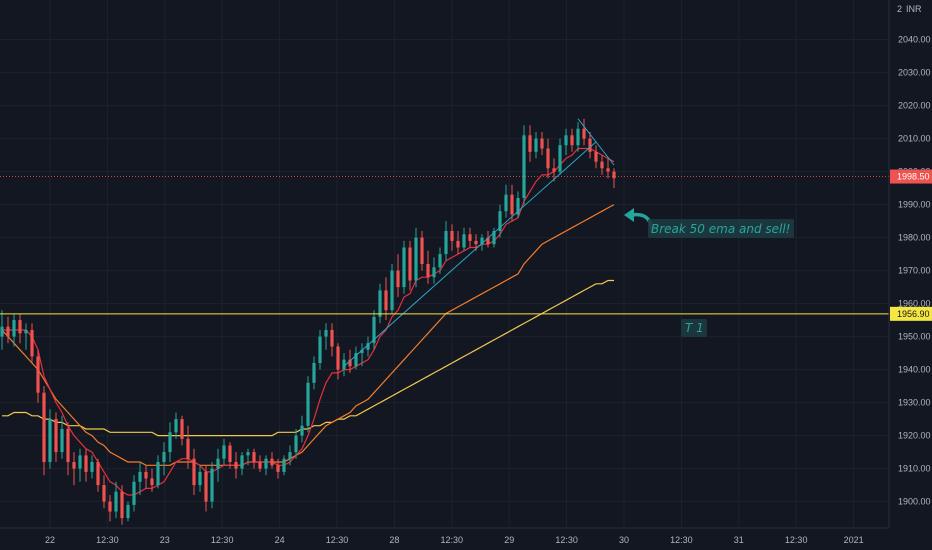 This screenshot has height=550, width=932. What do you see at coordinates (913, 314) in the screenshot?
I see `level-price-tag-label: 1956.90` at bounding box center [913, 314].